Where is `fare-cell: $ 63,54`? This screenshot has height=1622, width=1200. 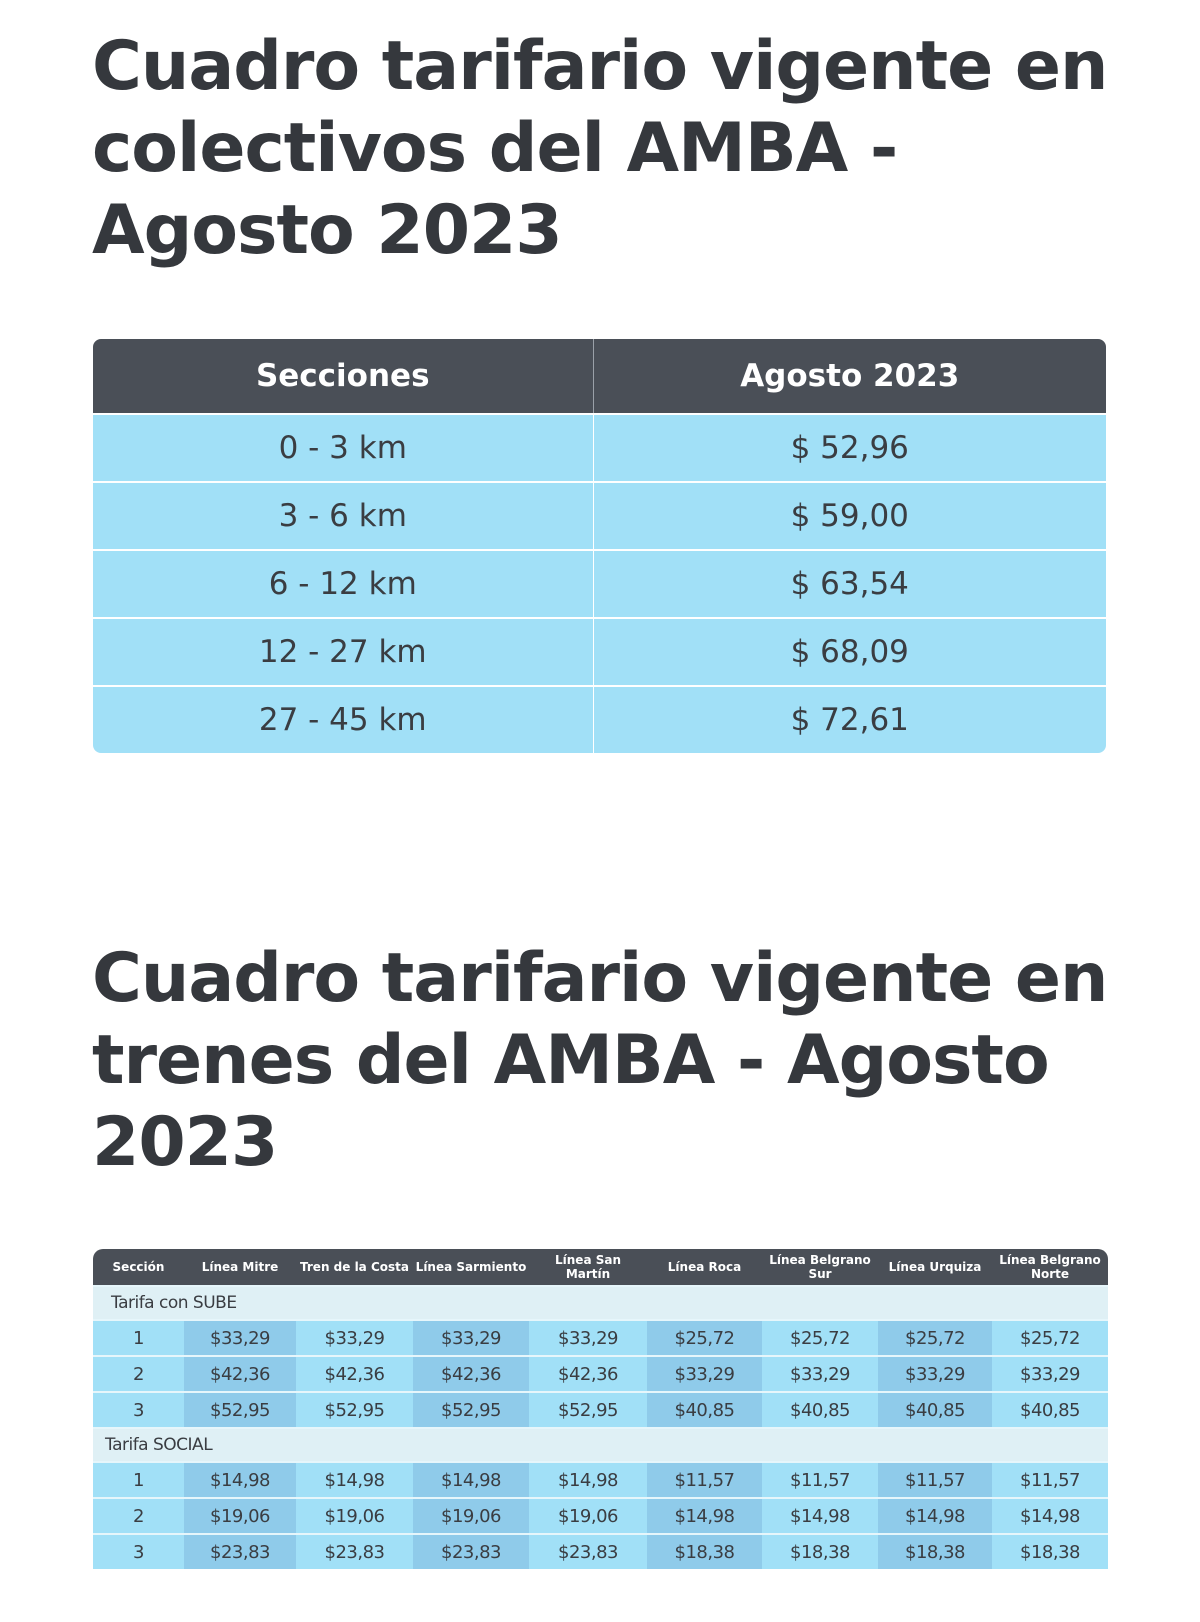 fare-cell: $ 63,54 is located at coordinates (849, 583).